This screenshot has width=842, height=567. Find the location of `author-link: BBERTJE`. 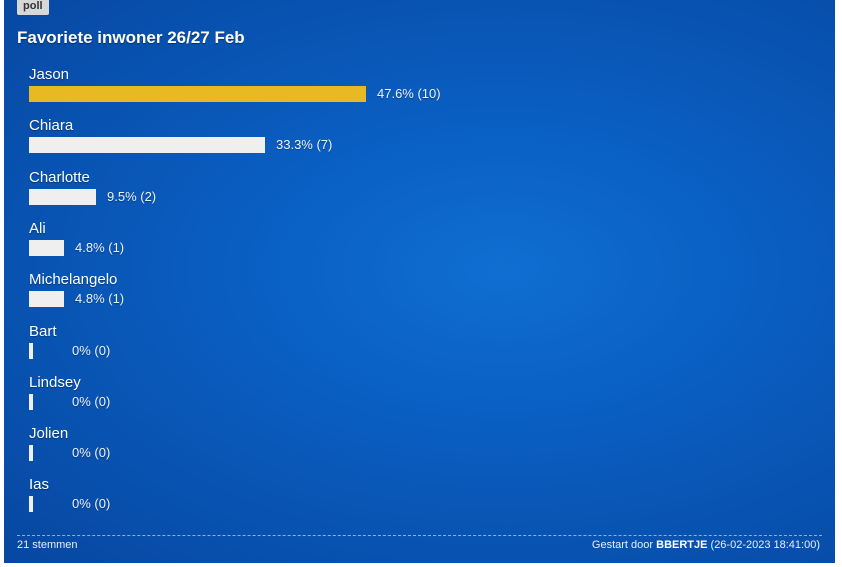

author-link: BBERTJE is located at coordinates (682, 545).